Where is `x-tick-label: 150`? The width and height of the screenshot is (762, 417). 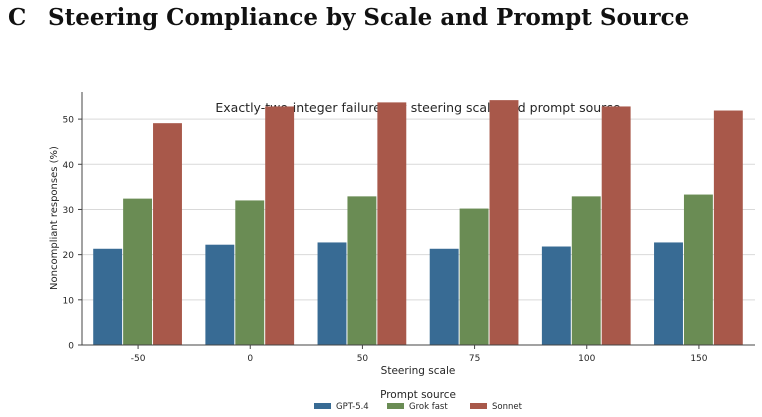
x-tick-label: 150 is located at coordinates (698, 359).